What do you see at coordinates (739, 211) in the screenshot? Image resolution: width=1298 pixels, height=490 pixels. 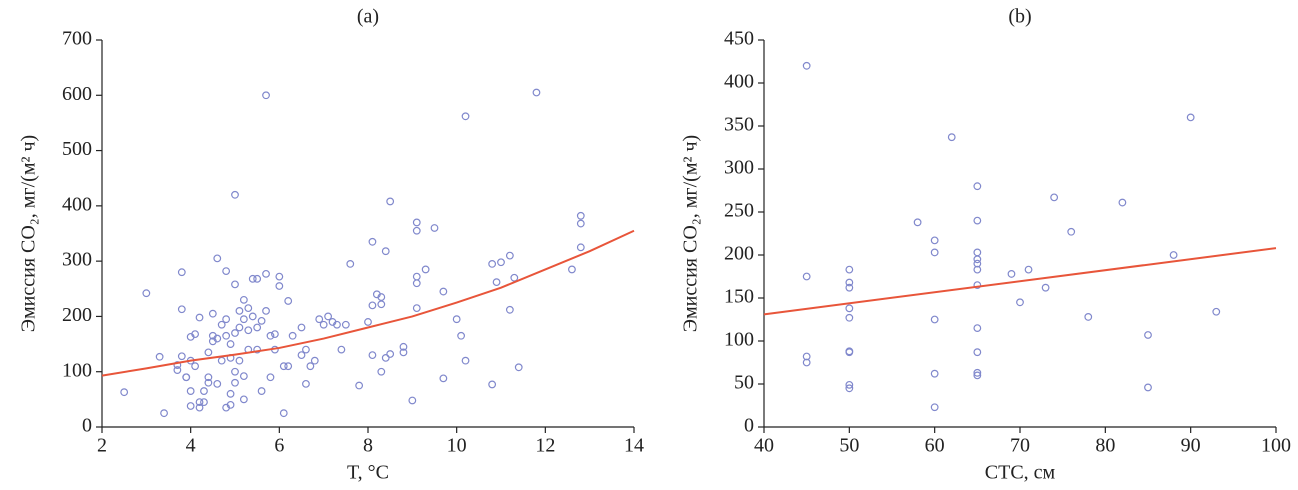 I see `y-tick-label: 250` at bounding box center [739, 211].